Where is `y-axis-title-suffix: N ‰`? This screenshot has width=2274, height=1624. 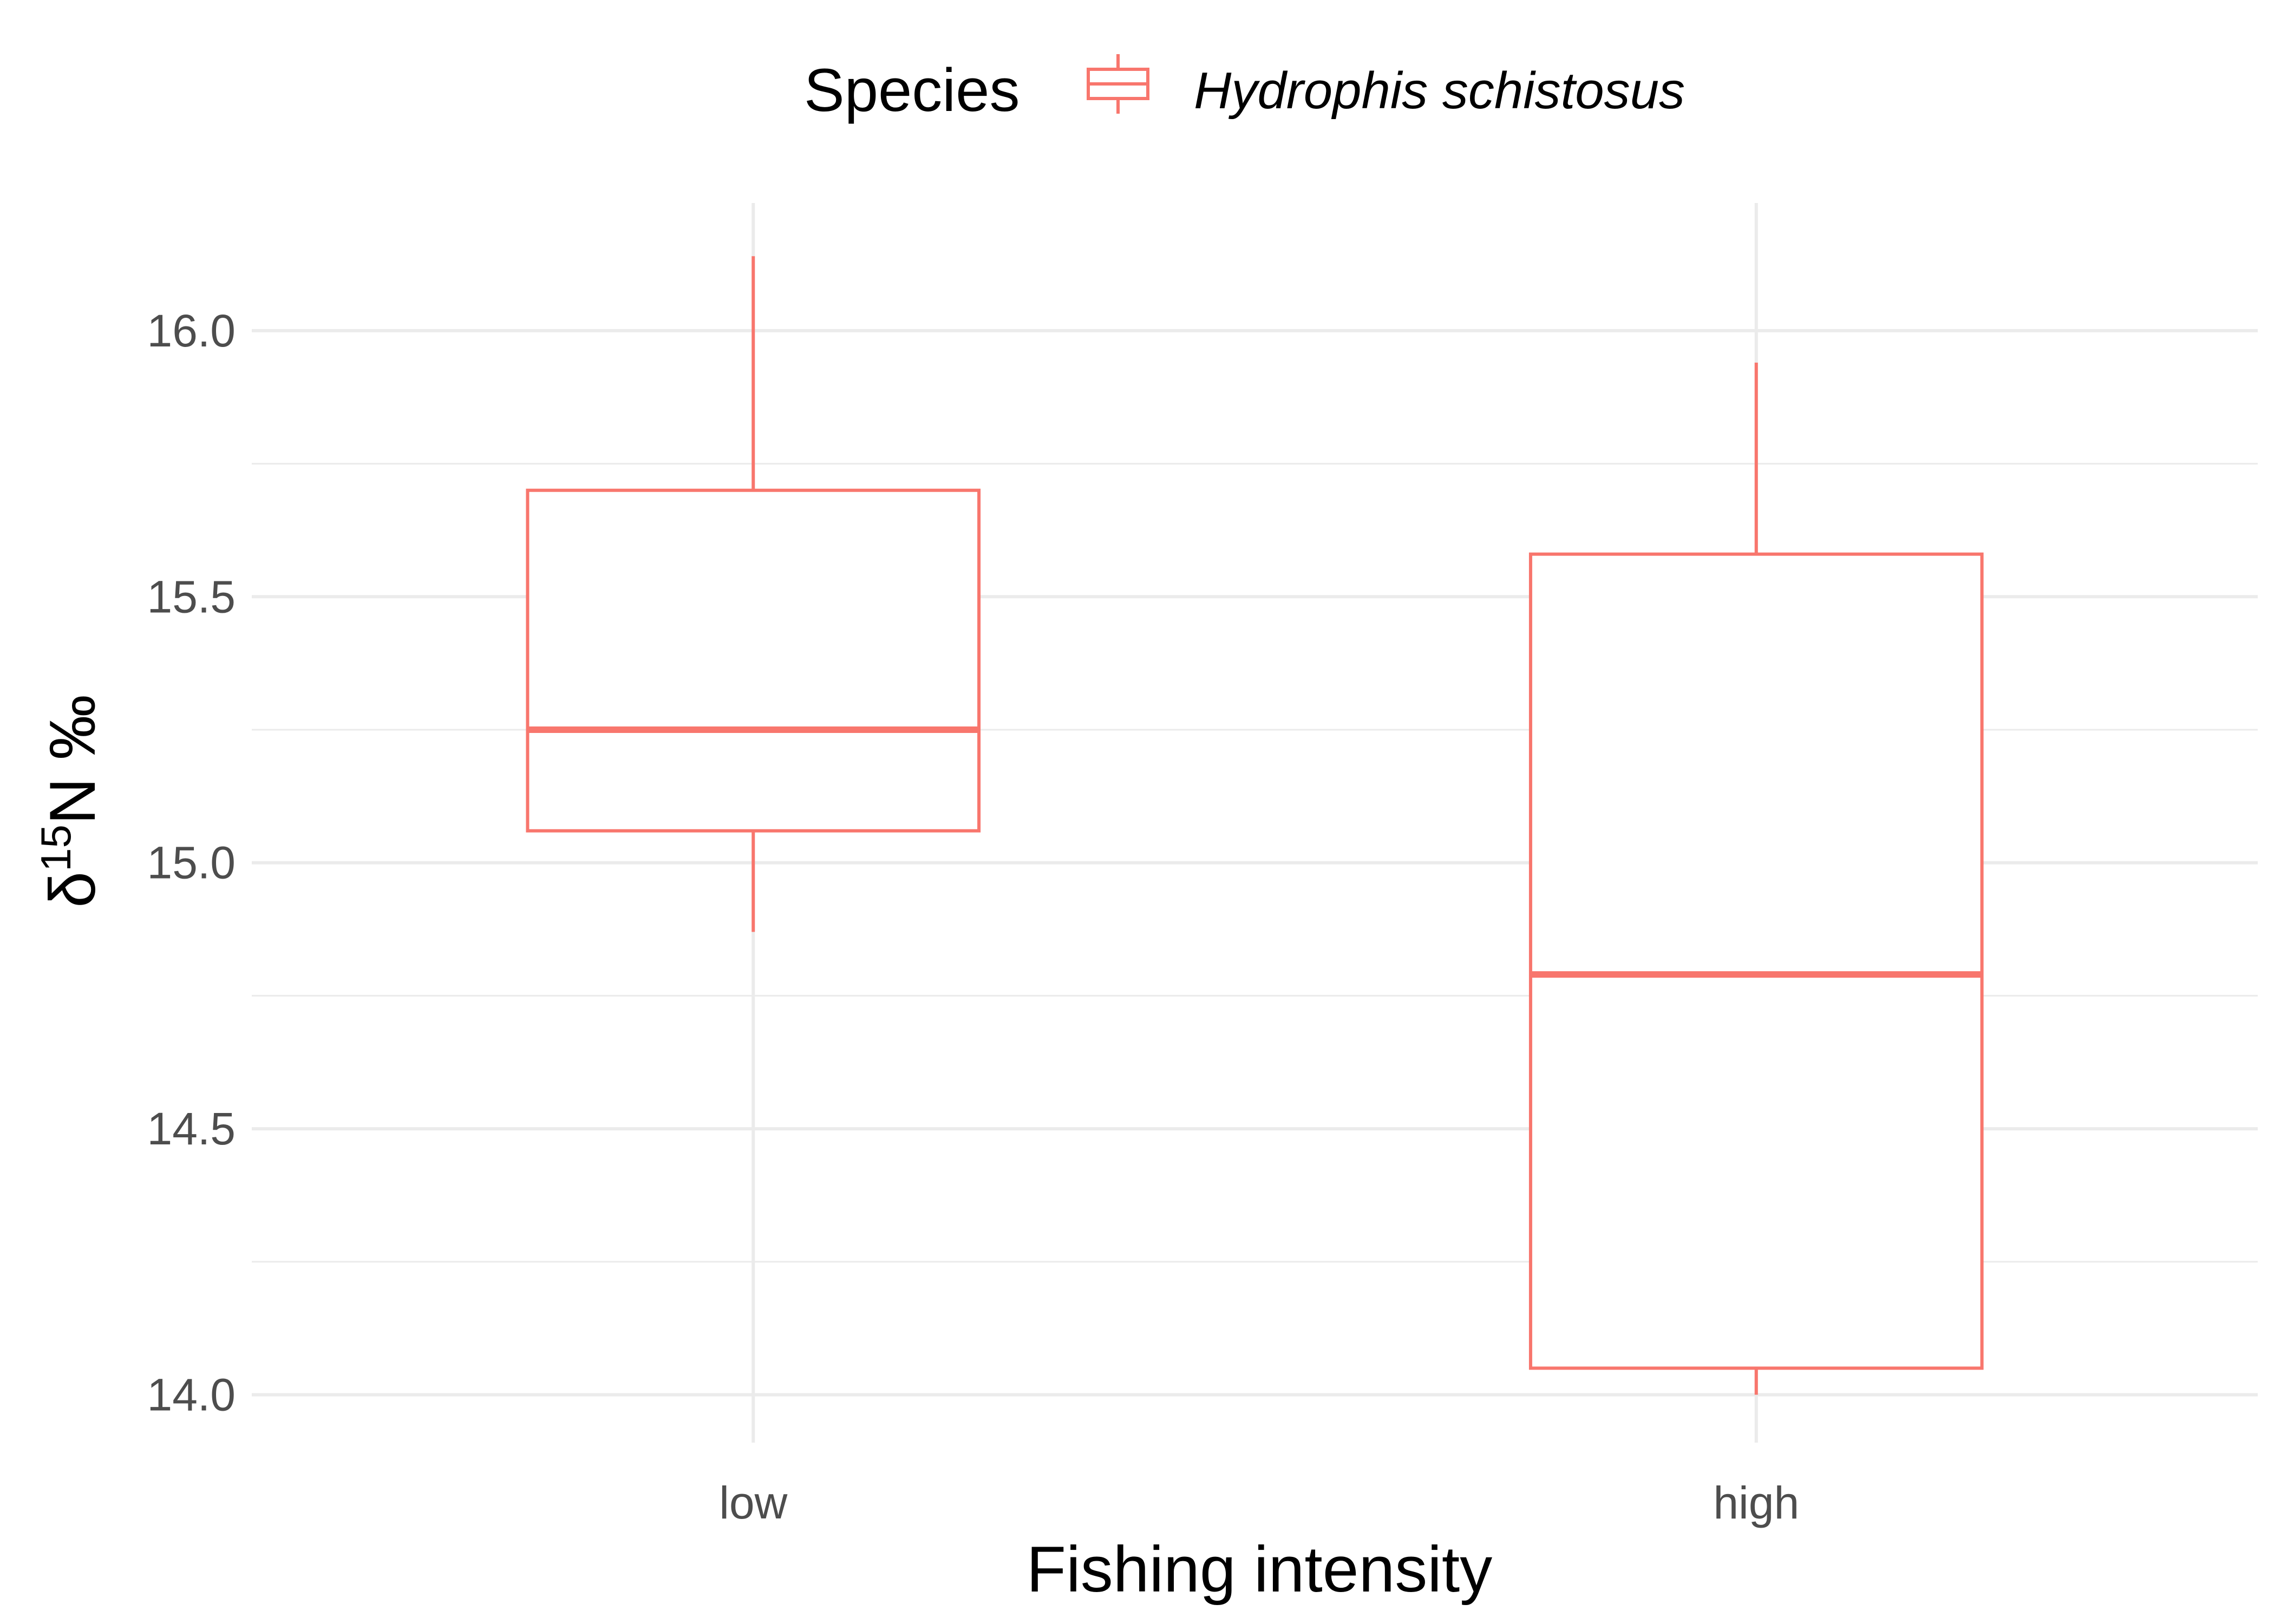 y-axis-title-suffix: N ‰ is located at coordinates (72, 760).